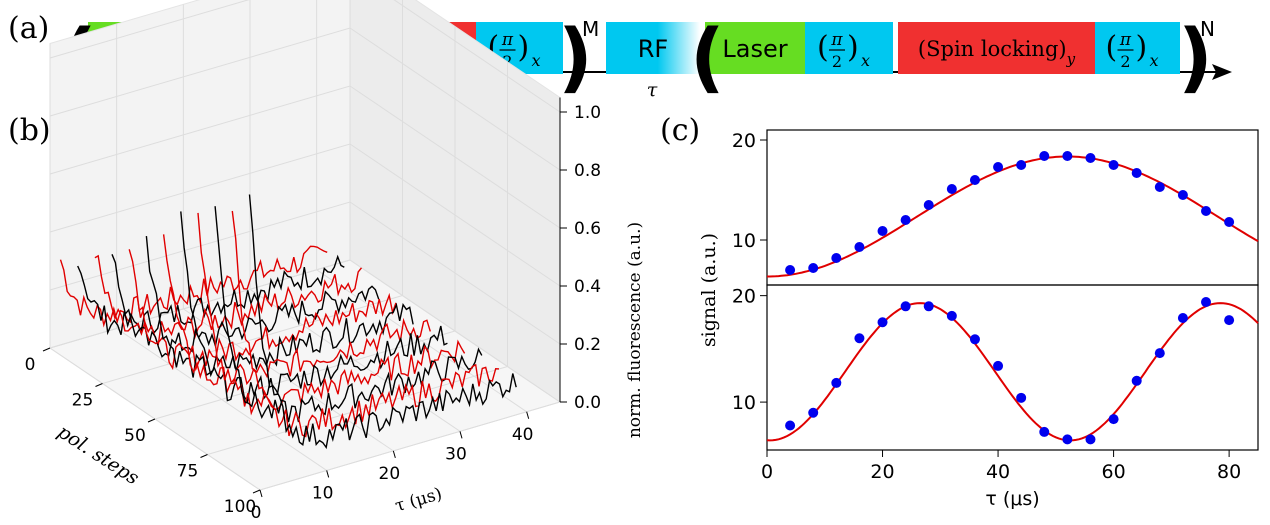 The width and height of the screenshot is (1270, 525). I want to click on y-tick-label: 100, so click(240, 507).